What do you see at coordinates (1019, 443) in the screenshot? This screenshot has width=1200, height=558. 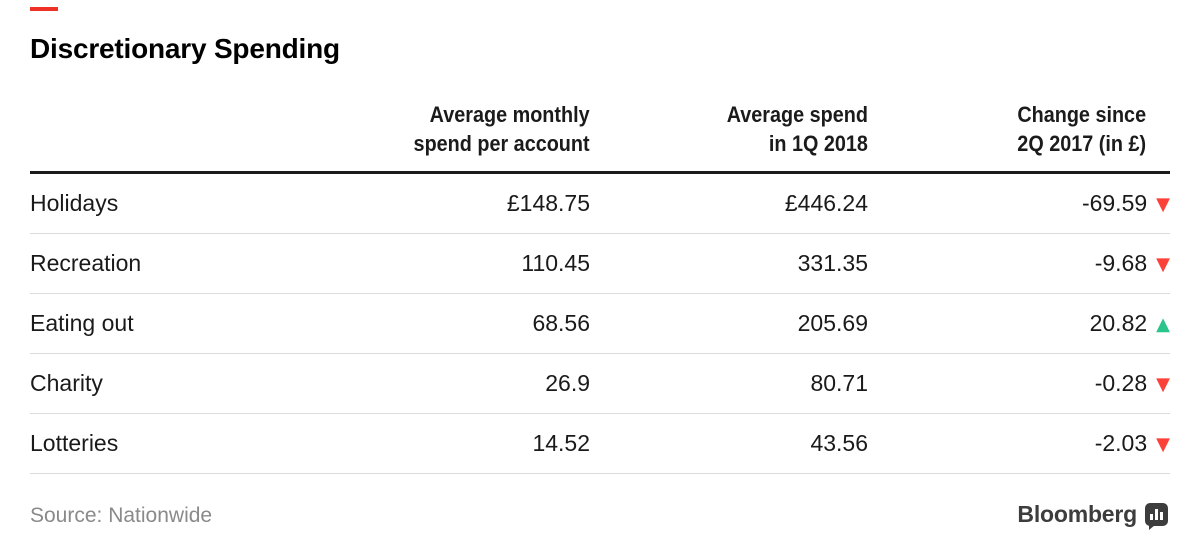 I see `row-change-cell: -2.03 ▼` at bounding box center [1019, 443].